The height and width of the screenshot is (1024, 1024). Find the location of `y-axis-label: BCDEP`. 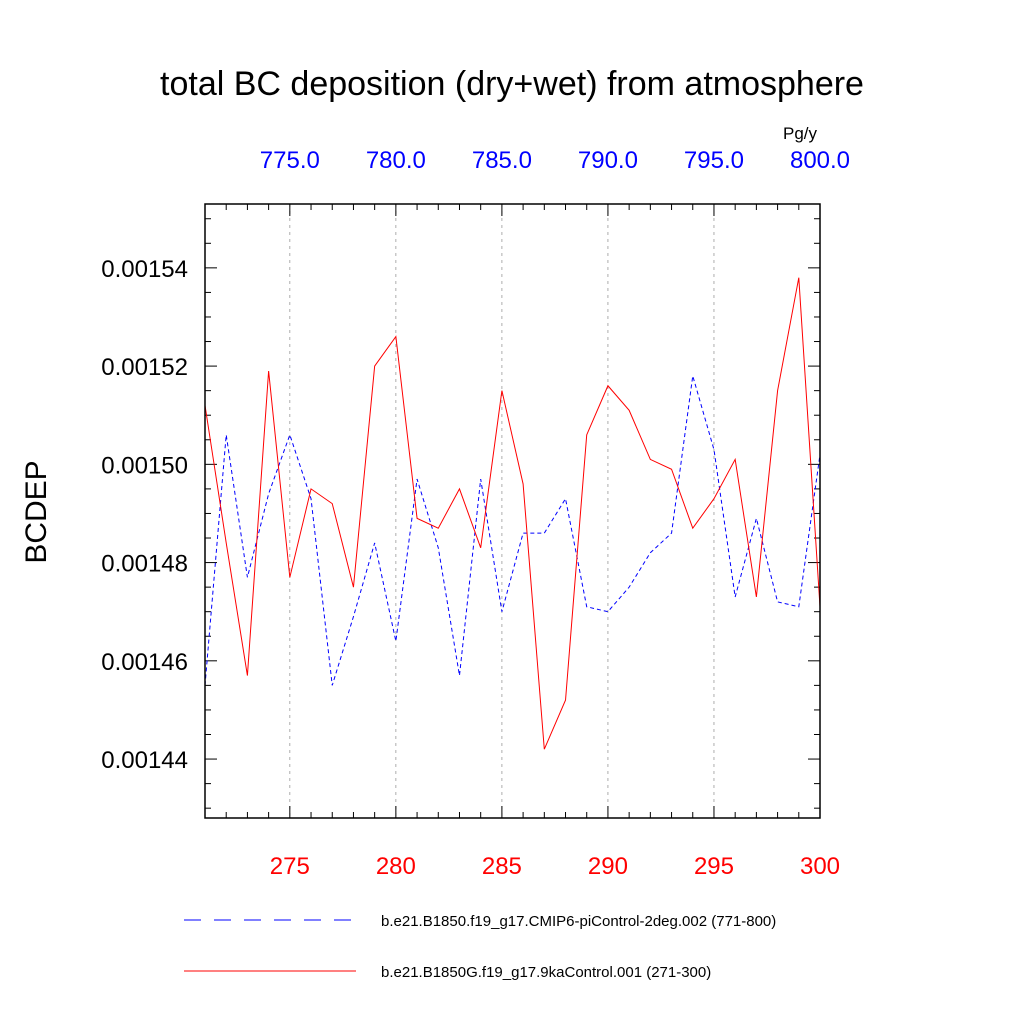

y-axis-label: BCDEP is located at coordinates (36, 511).